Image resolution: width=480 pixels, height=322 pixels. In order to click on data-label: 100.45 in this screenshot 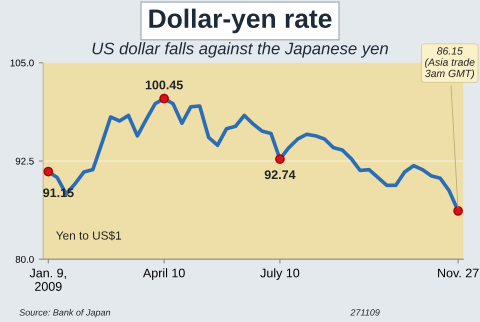, I will do `click(164, 85)`.